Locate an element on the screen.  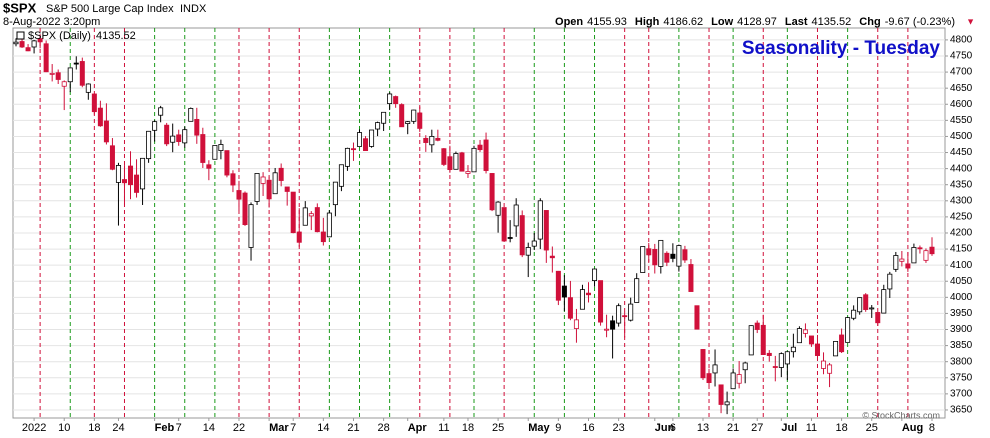
quote-high: 4186.62 is located at coordinates (683, 22).